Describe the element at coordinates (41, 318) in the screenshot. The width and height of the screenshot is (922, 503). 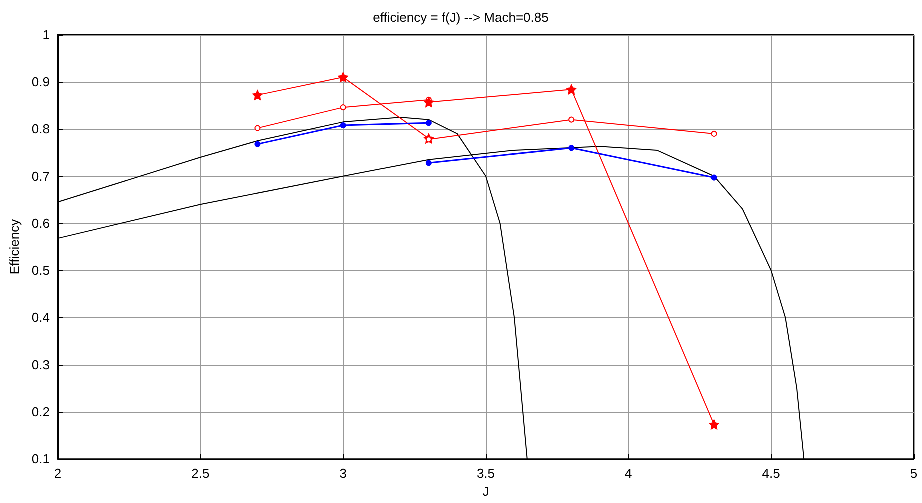
I see `y-tick-label: 0.4` at that location.